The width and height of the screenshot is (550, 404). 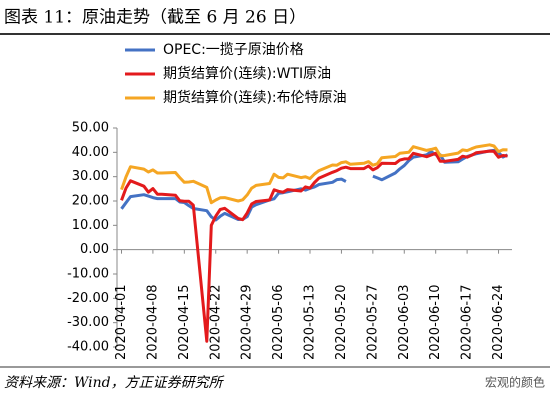 I want to click on y-tick-label: 10.00, so click(x=90, y=225).